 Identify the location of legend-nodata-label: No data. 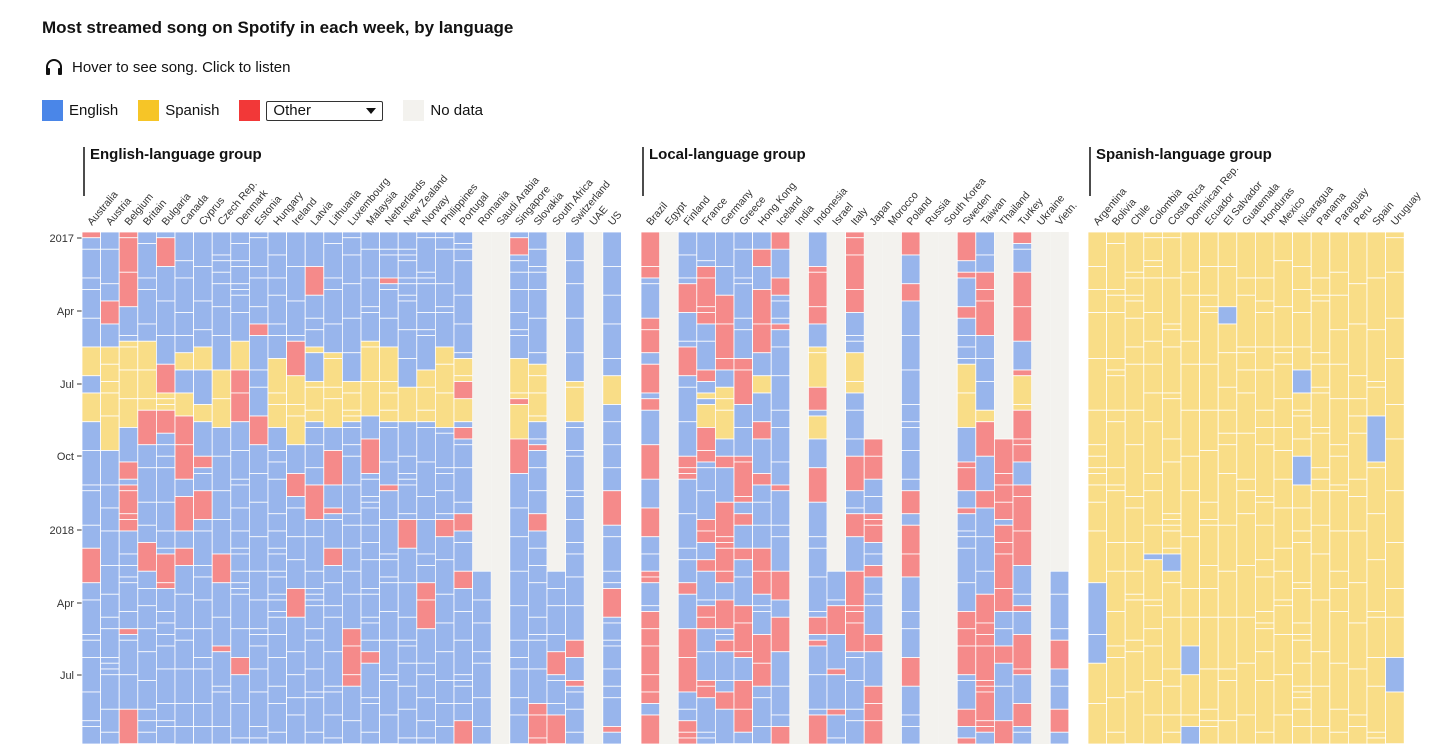
(456, 110).